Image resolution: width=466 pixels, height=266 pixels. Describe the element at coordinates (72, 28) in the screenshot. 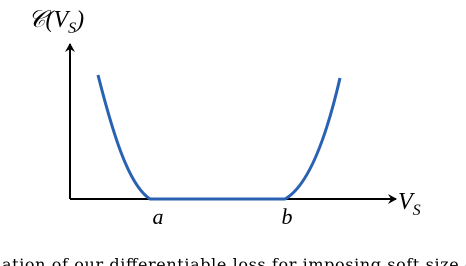

I see `y-label-sub: S` at that location.